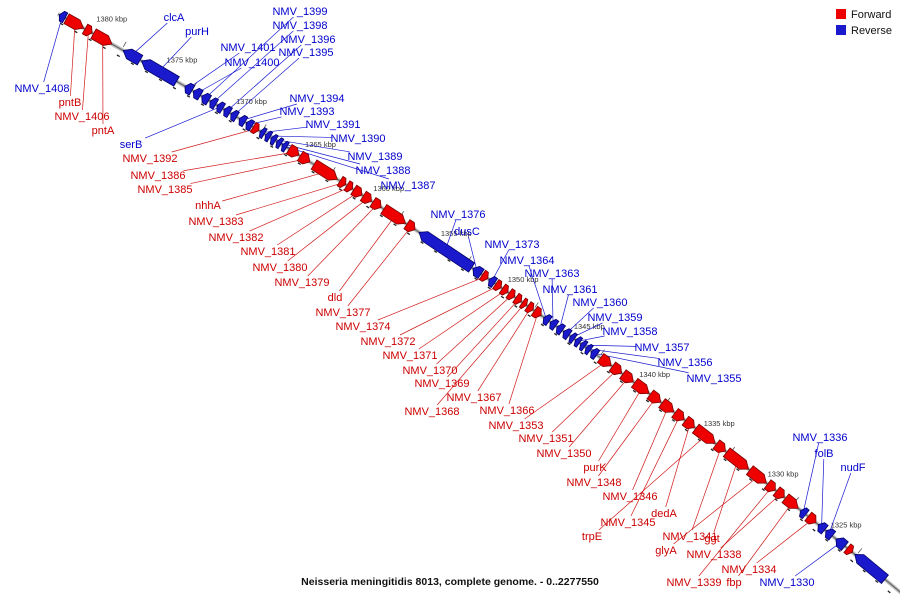 The width and height of the screenshot is (900, 600). I want to click on gene-label: NMV_1341, so click(689, 537).